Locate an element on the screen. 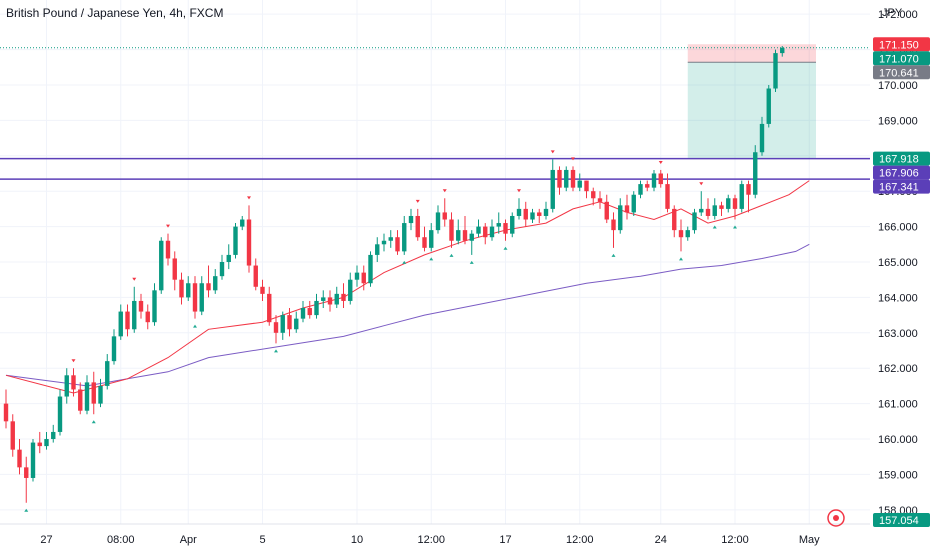 This screenshot has height=555, width=932. y-tick-label: 159.000 is located at coordinates (898, 475).